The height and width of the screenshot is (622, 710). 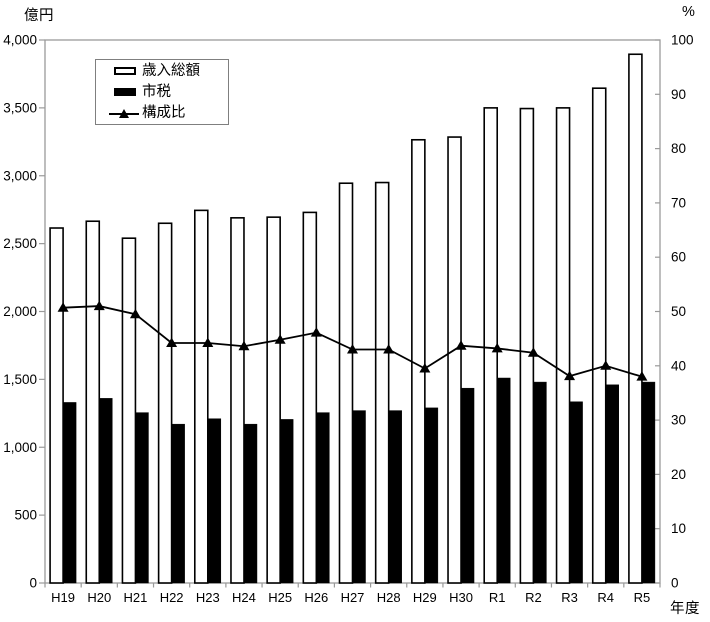 What do you see at coordinates (244, 597) in the screenshot?
I see `category-label: H24` at bounding box center [244, 597].